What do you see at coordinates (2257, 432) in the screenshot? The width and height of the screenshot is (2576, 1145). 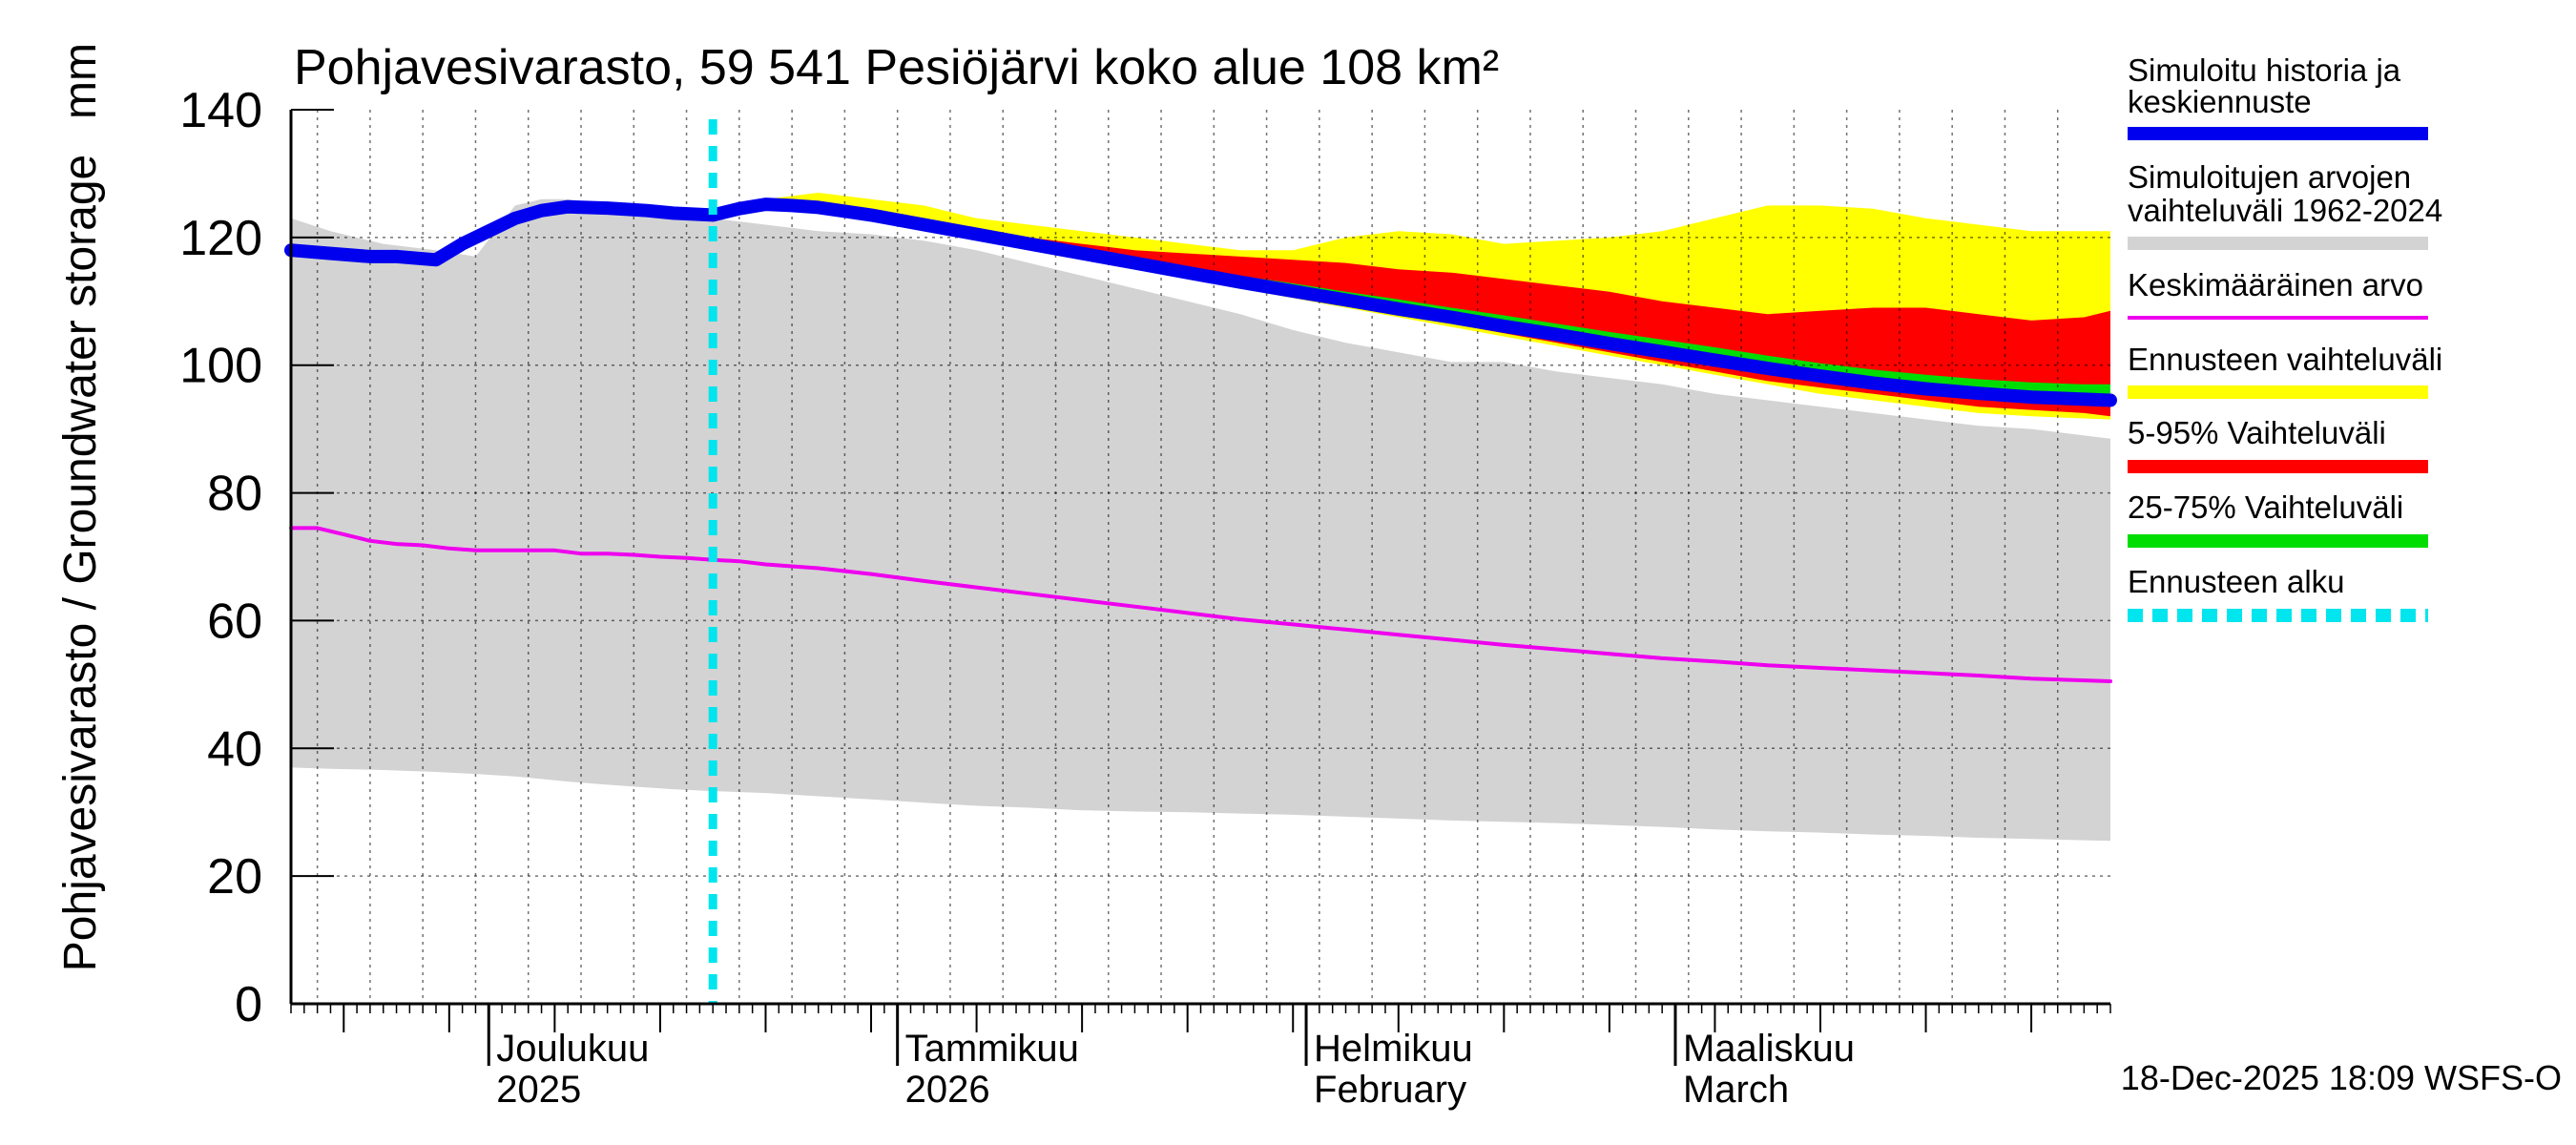 I see `legend-label: 5-95% Vaihteluväli` at bounding box center [2257, 432].